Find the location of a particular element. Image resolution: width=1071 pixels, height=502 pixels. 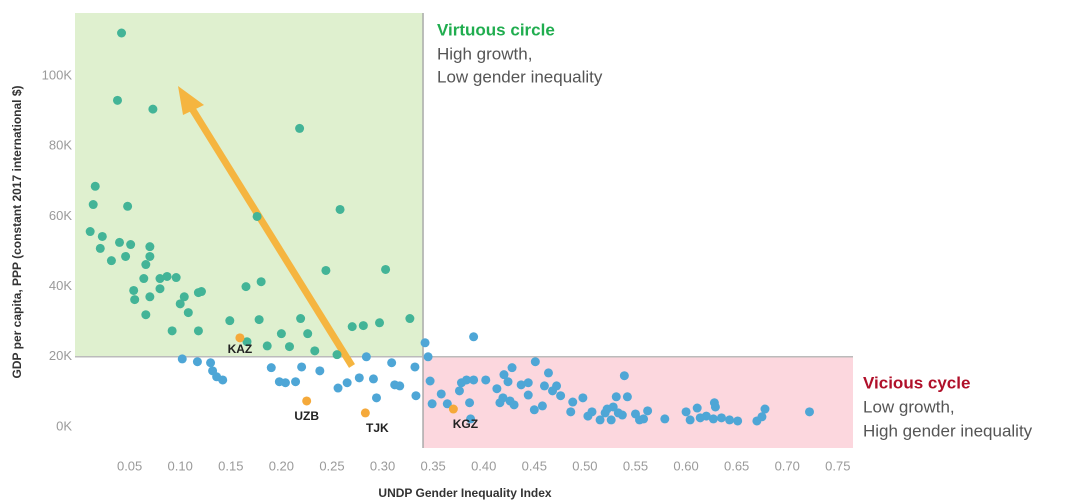

vicious-quadrant is located at coordinates (638, 402).